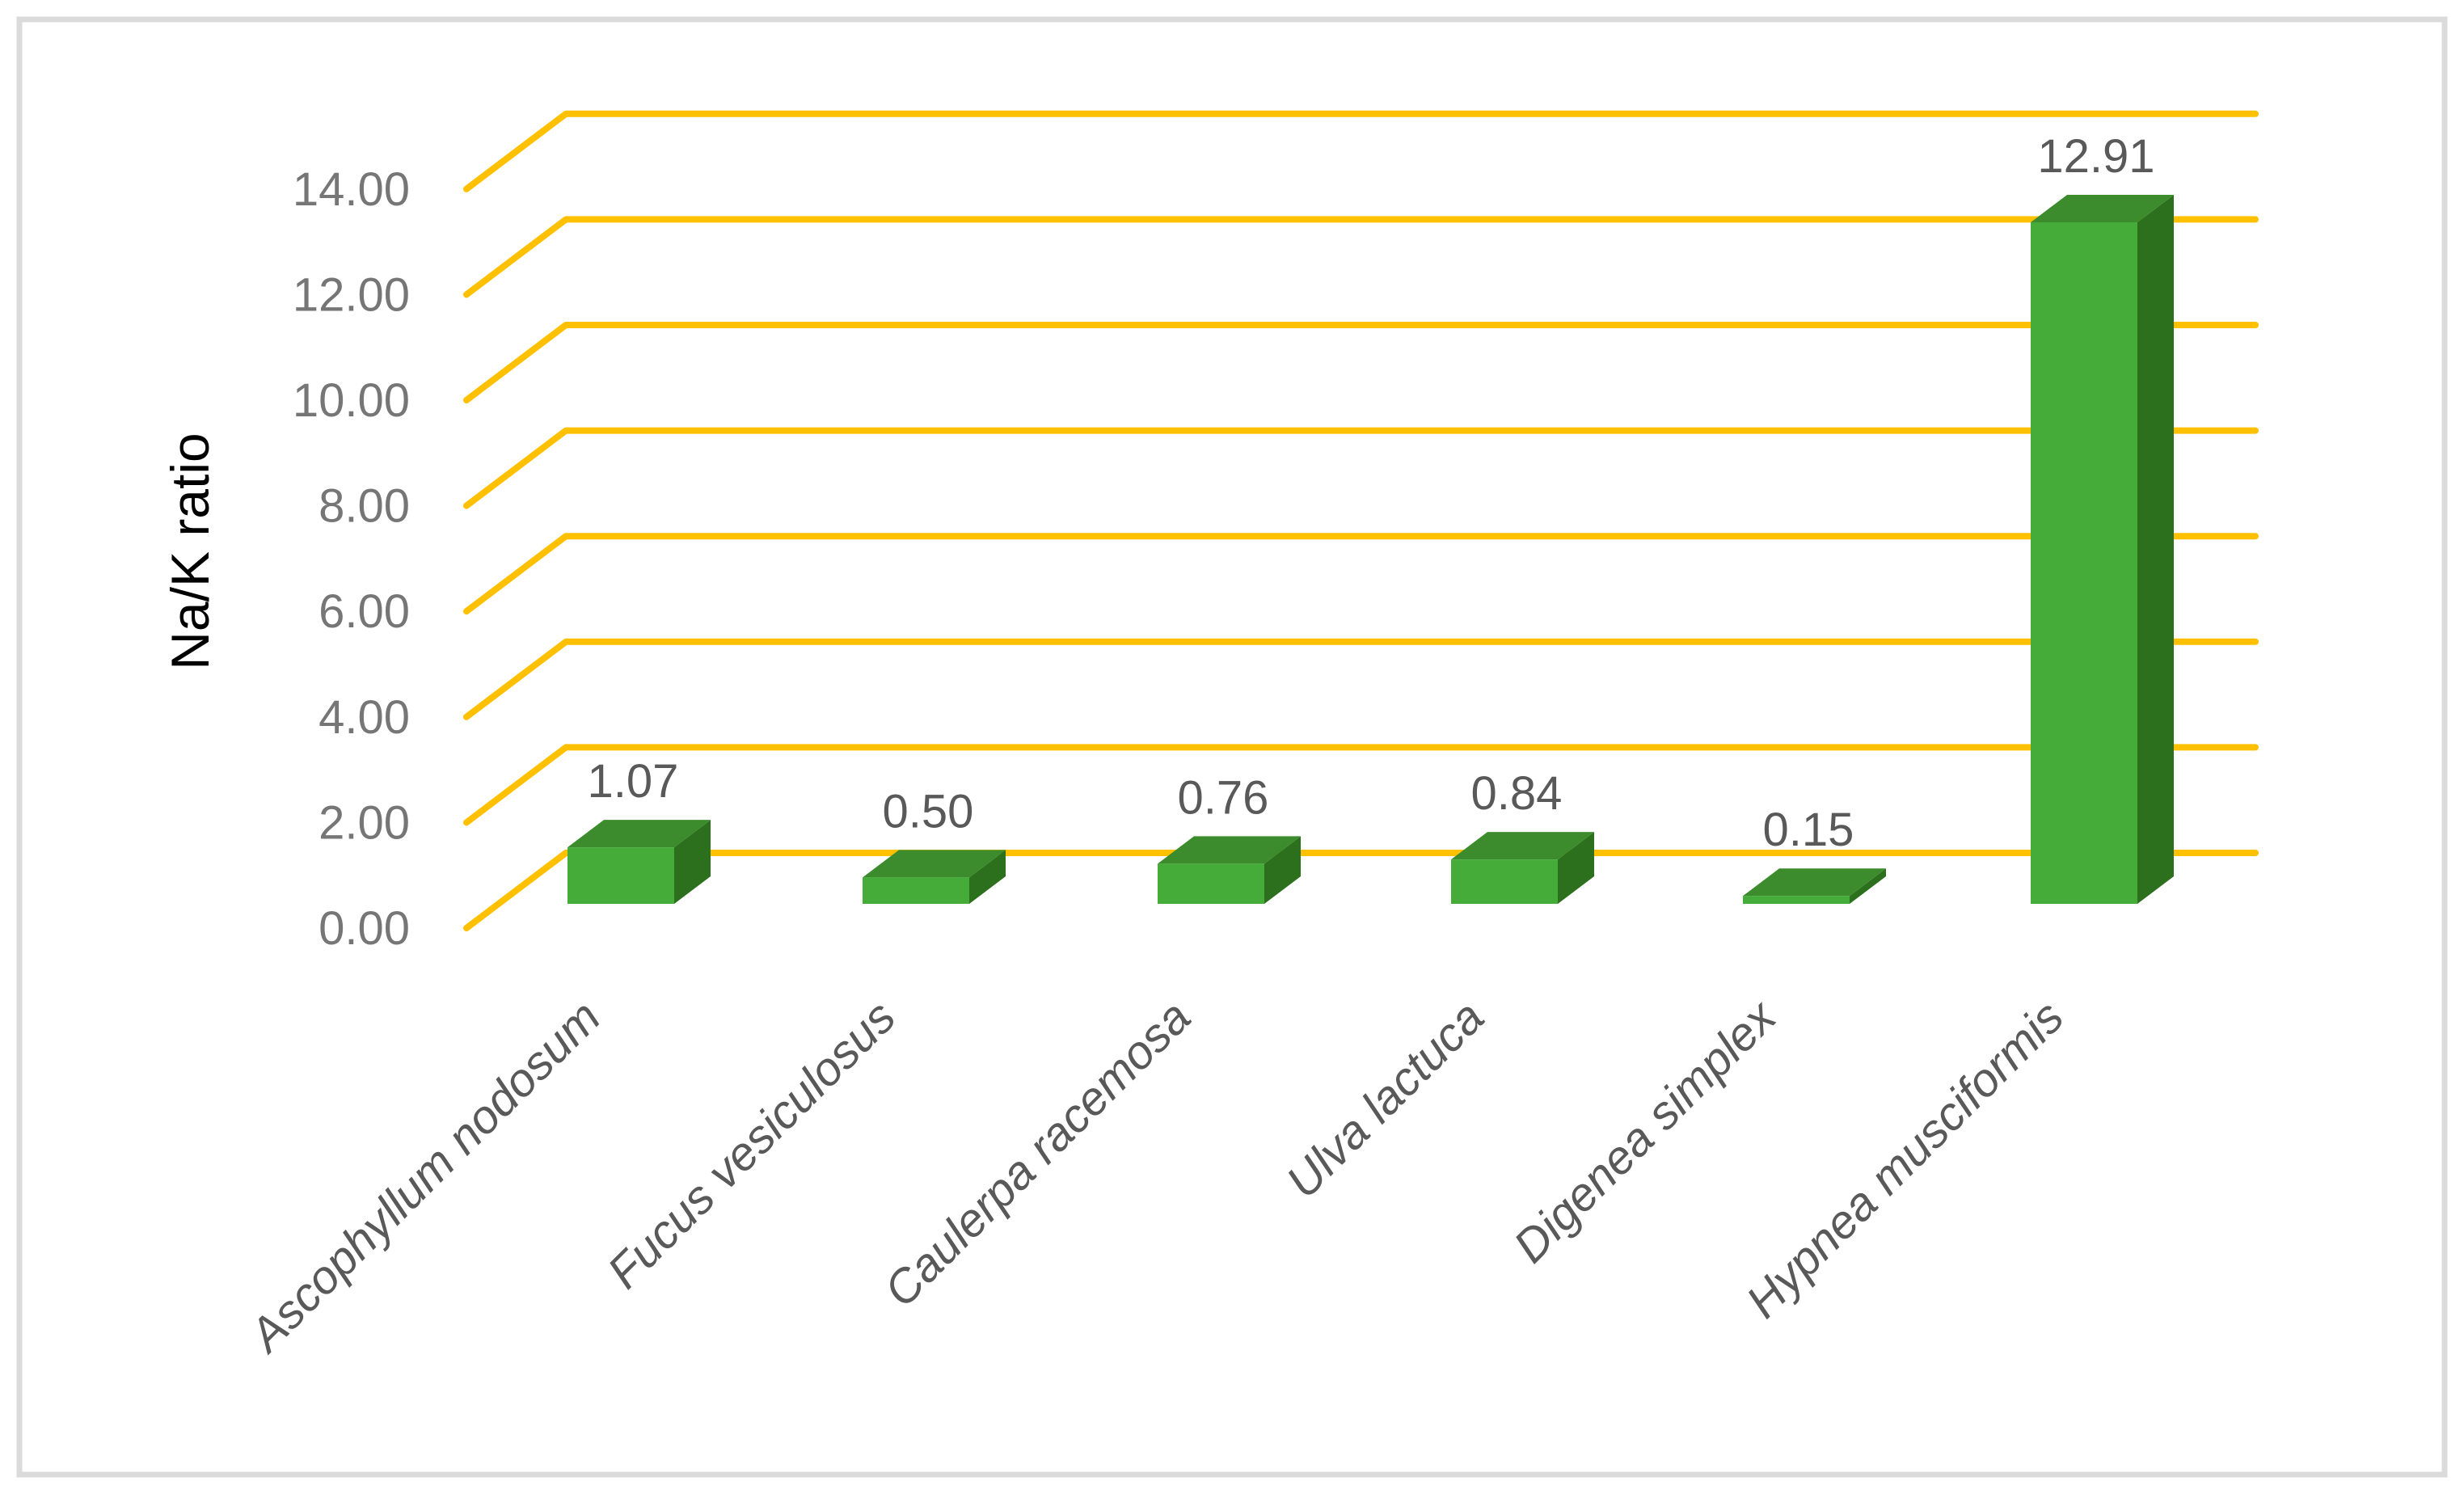 This screenshot has width=2464, height=1494. Describe the element at coordinates (352, 400) in the screenshot. I see `y-tick-label: 10.00` at that location.